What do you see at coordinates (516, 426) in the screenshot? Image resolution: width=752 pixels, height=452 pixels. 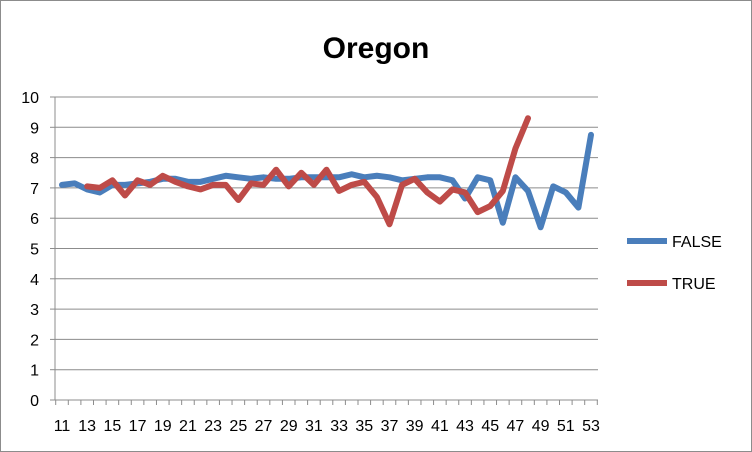 I see `x-tick-label: 47` at bounding box center [516, 426].